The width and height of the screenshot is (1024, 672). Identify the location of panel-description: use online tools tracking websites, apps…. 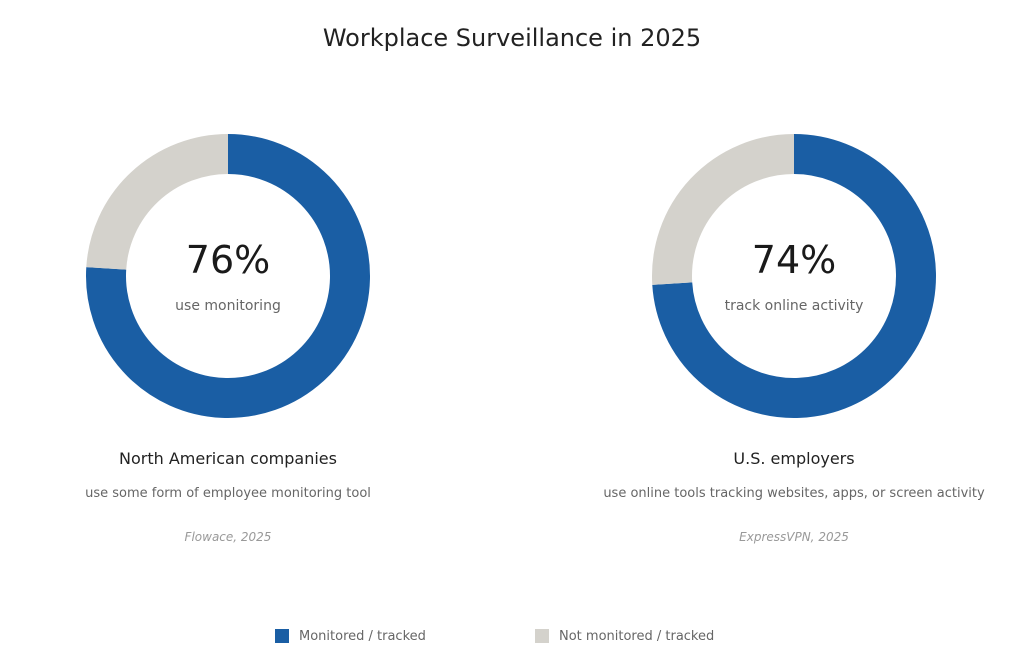
(794, 493).